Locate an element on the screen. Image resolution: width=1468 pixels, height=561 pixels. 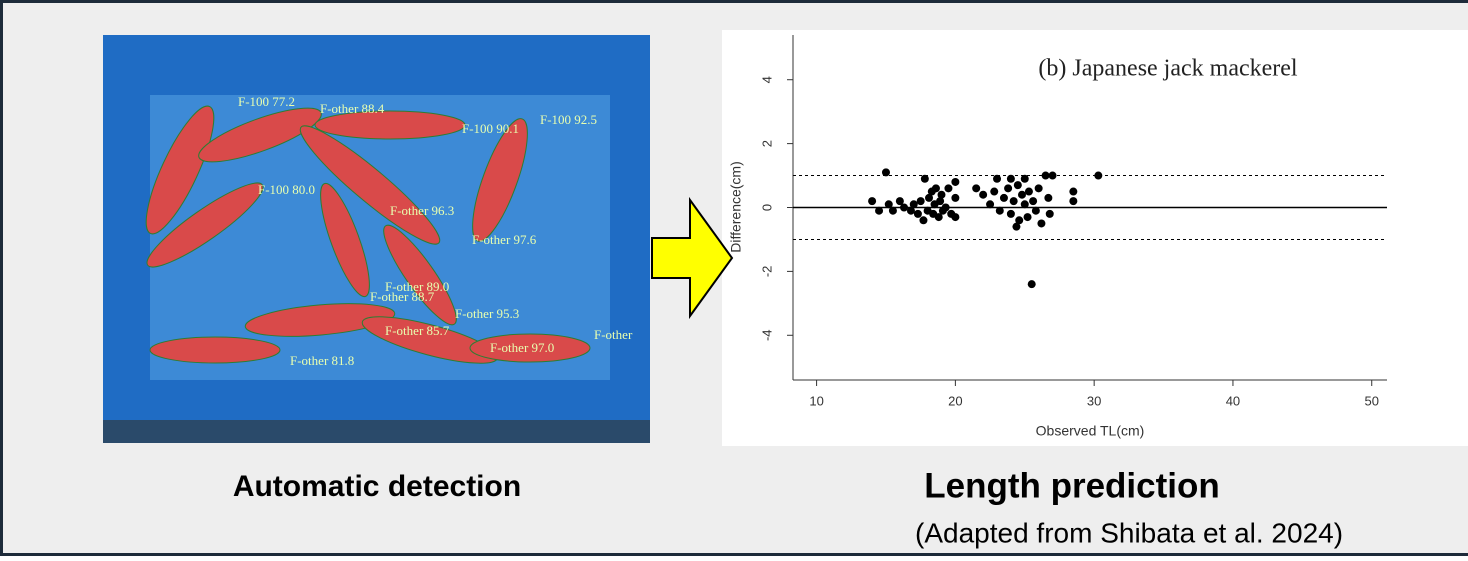
arrow is located at coordinates (692, 258).